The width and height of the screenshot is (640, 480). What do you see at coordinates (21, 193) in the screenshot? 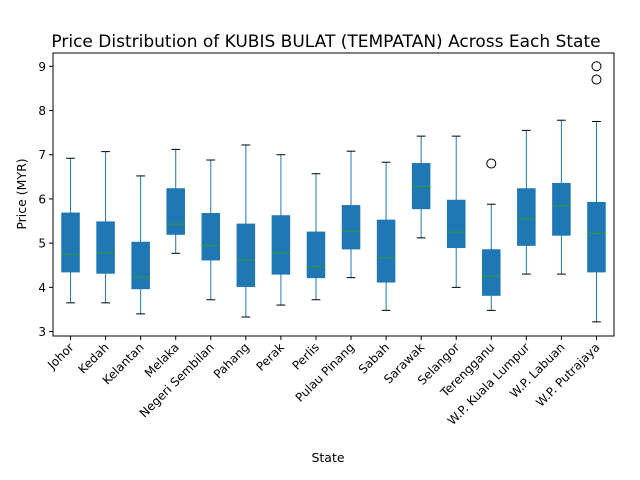
I see `y-axis-label: Price (MYR)` at bounding box center [21, 193].